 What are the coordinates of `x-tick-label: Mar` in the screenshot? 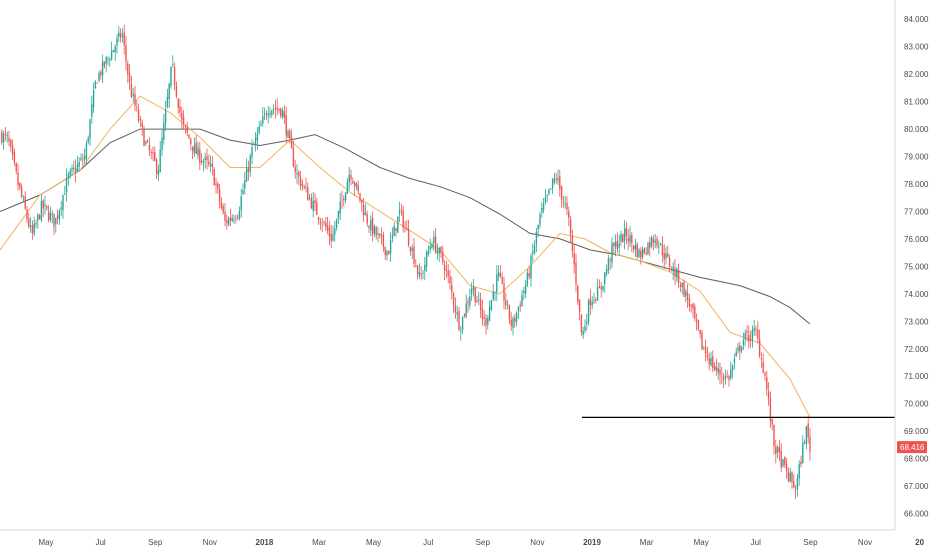 It's located at (319, 542).